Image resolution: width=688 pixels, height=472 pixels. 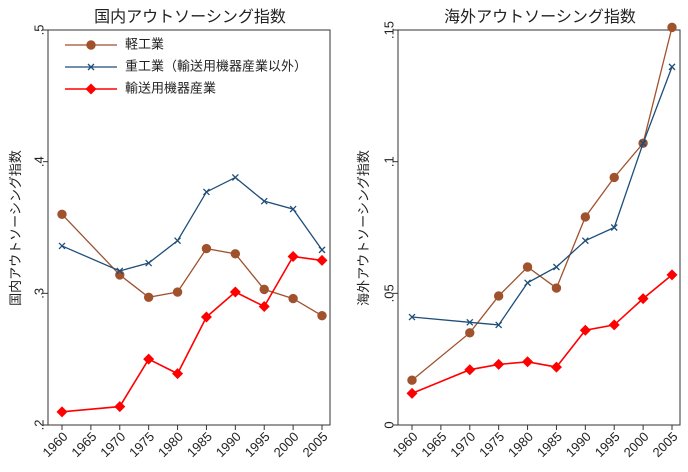 I want to click on legend-label: 軽工業, so click(x=144, y=45).